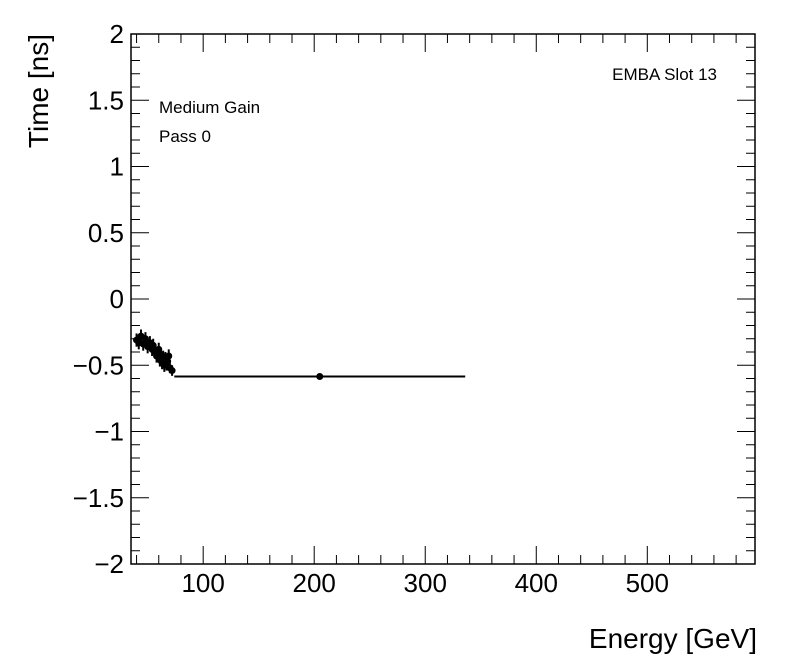 The width and height of the screenshot is (796, 672). I want to click on y-tick-label: 1.5, so click(106, 100).